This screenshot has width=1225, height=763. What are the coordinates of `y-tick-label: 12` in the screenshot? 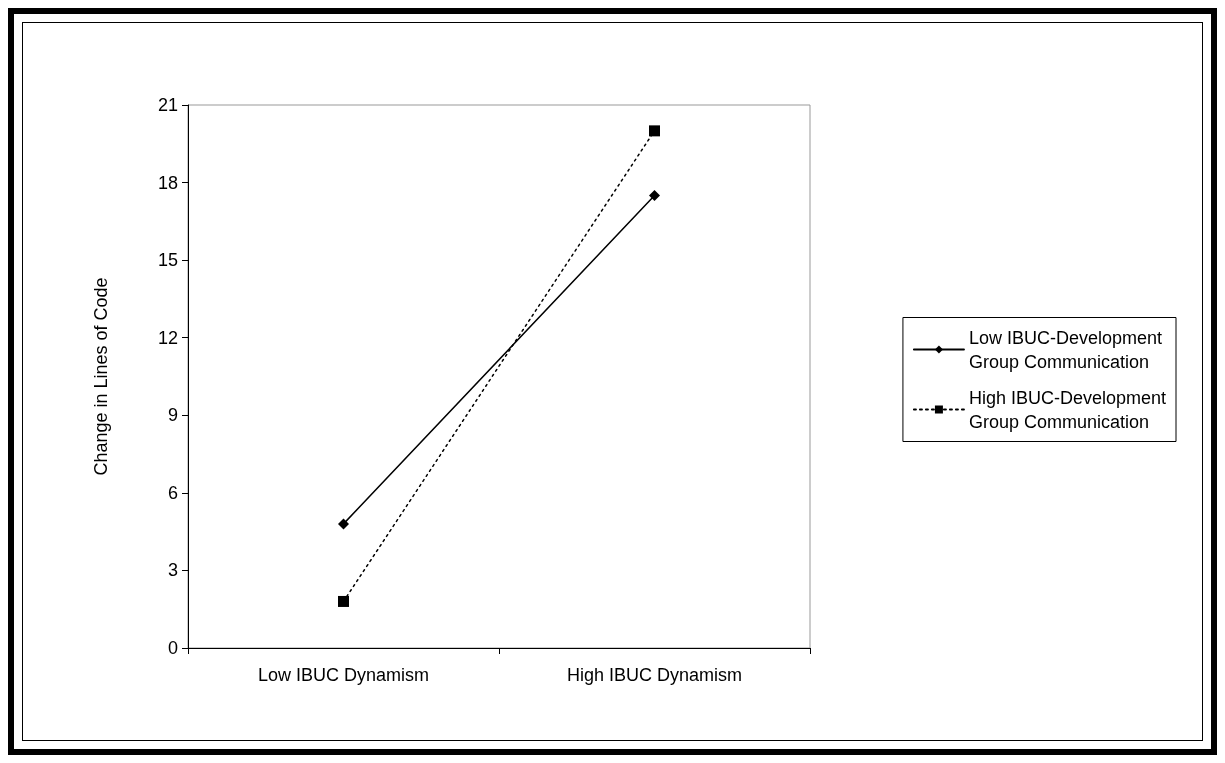 It's located at (167, 337).